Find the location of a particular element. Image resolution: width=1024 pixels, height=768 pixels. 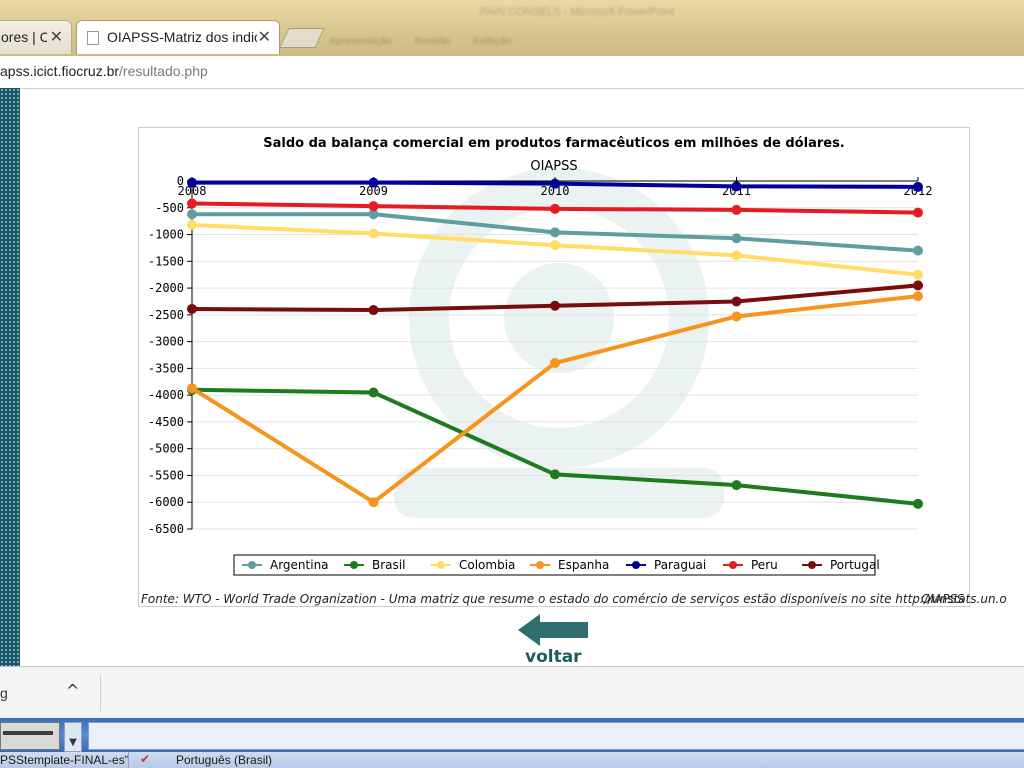

slide-thumbnail is located at coordinates (30, 736).